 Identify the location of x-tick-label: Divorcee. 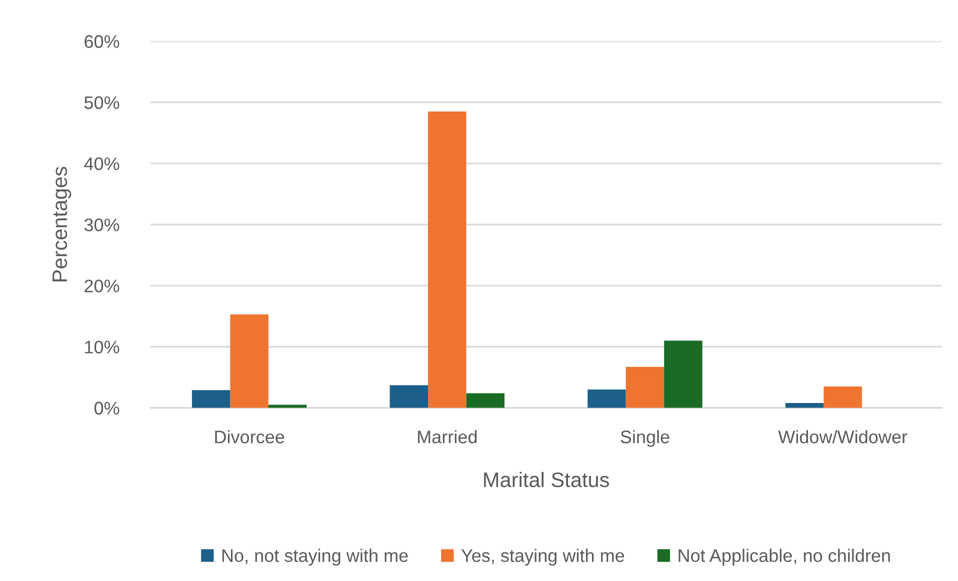
(249, 437).